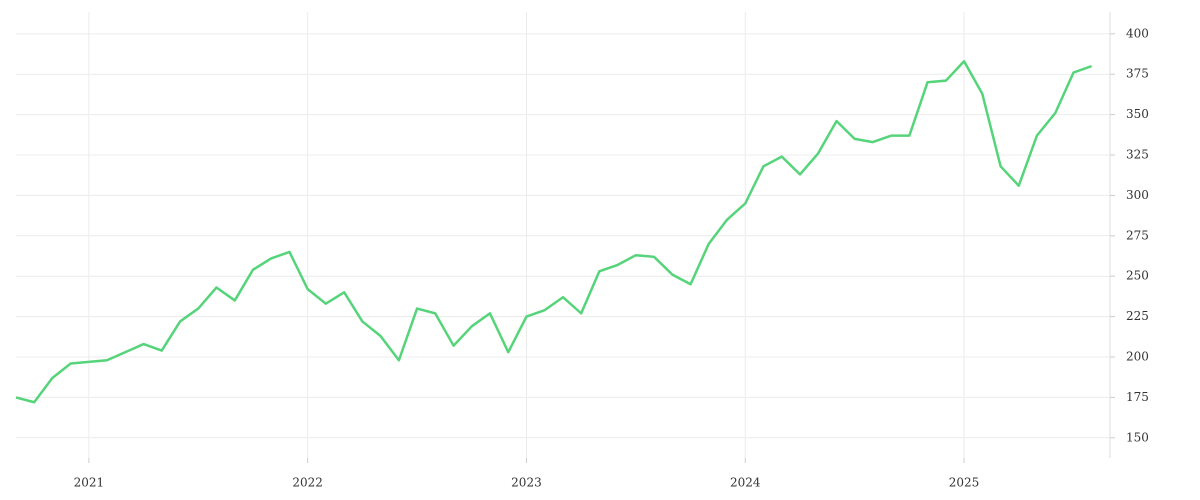 This screenshot has width=1200, height=500. Describe the element at coordinates (1137, 155) in the screenshot. I see `y-tick-label: 325` at that location.